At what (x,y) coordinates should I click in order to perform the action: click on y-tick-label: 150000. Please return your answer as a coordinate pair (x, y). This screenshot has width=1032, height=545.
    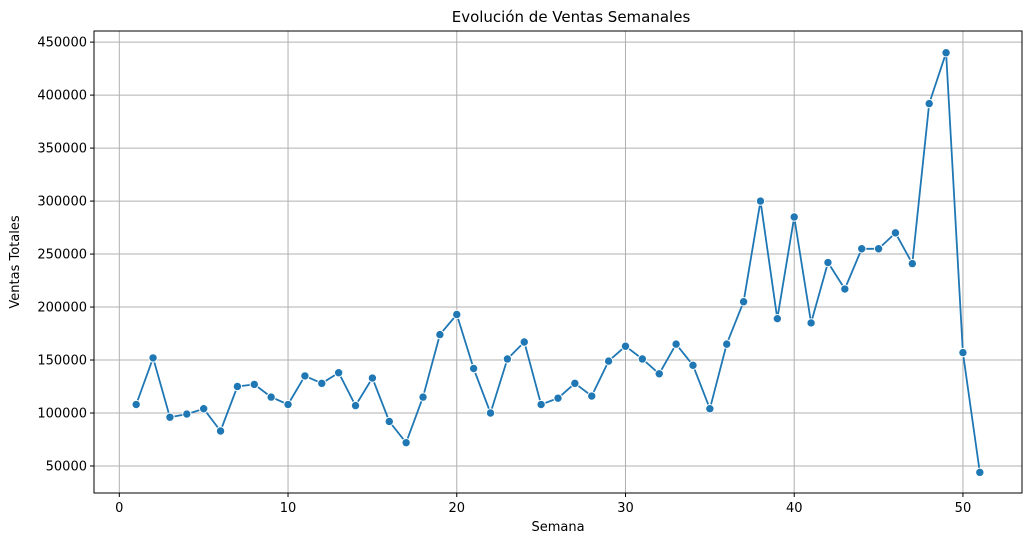
    Looking at the image, I should click on (62, 361).